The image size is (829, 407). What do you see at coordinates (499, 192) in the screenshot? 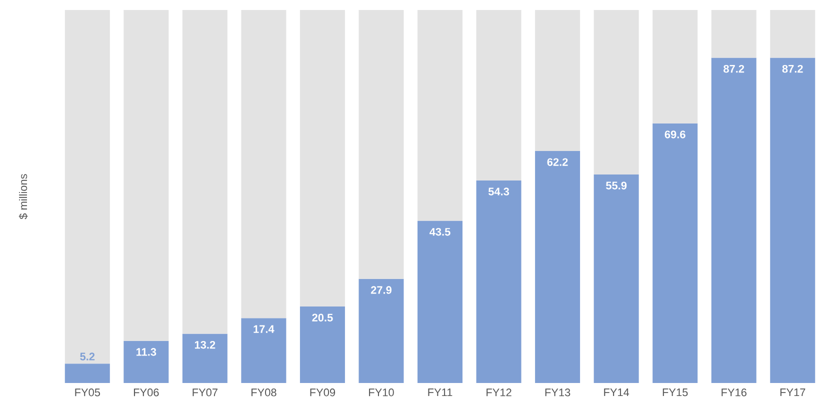
I see `data-label: 54.3` at bounding box center [499, 192].